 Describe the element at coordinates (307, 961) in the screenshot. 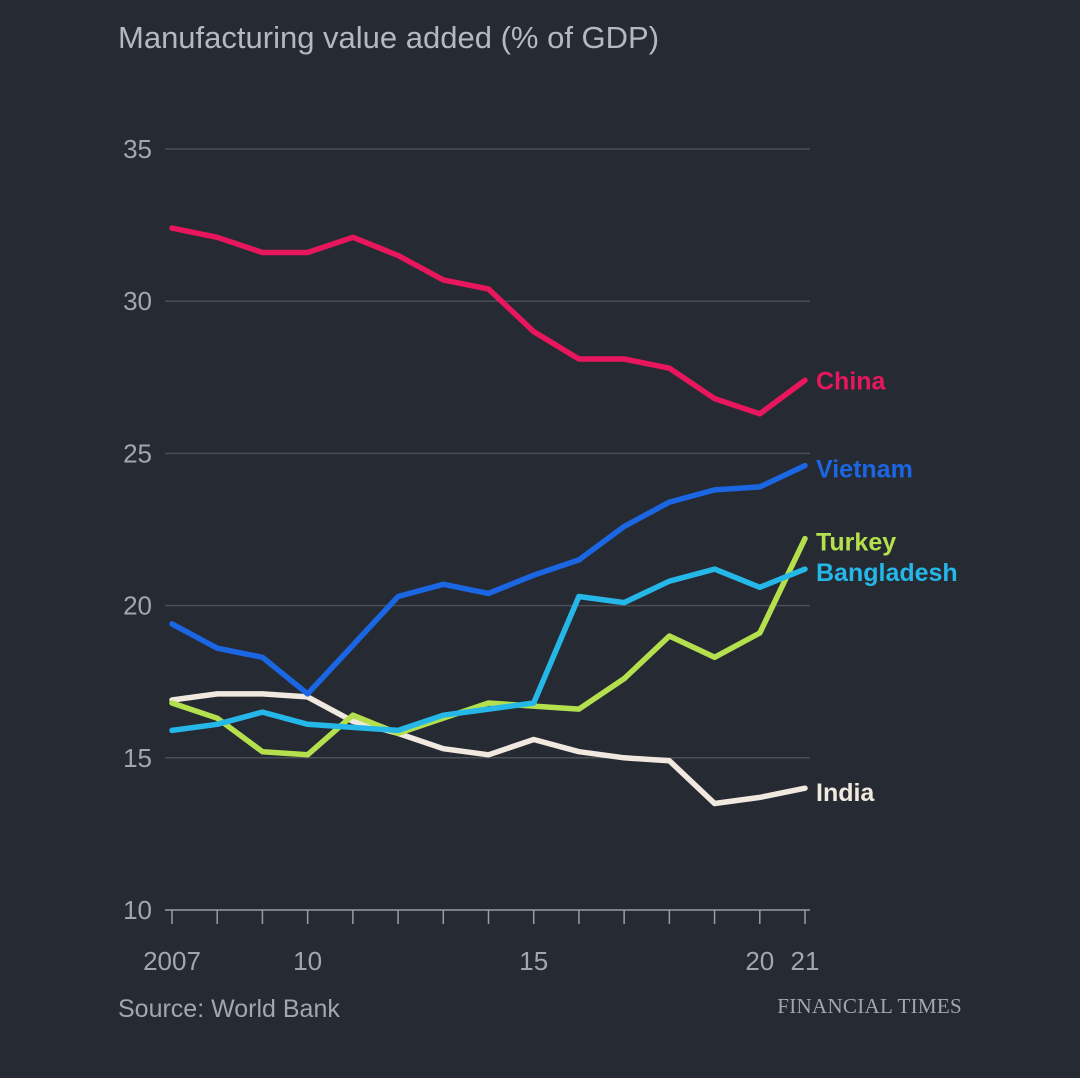

I see `x-tick-label-10: 10` at that location.